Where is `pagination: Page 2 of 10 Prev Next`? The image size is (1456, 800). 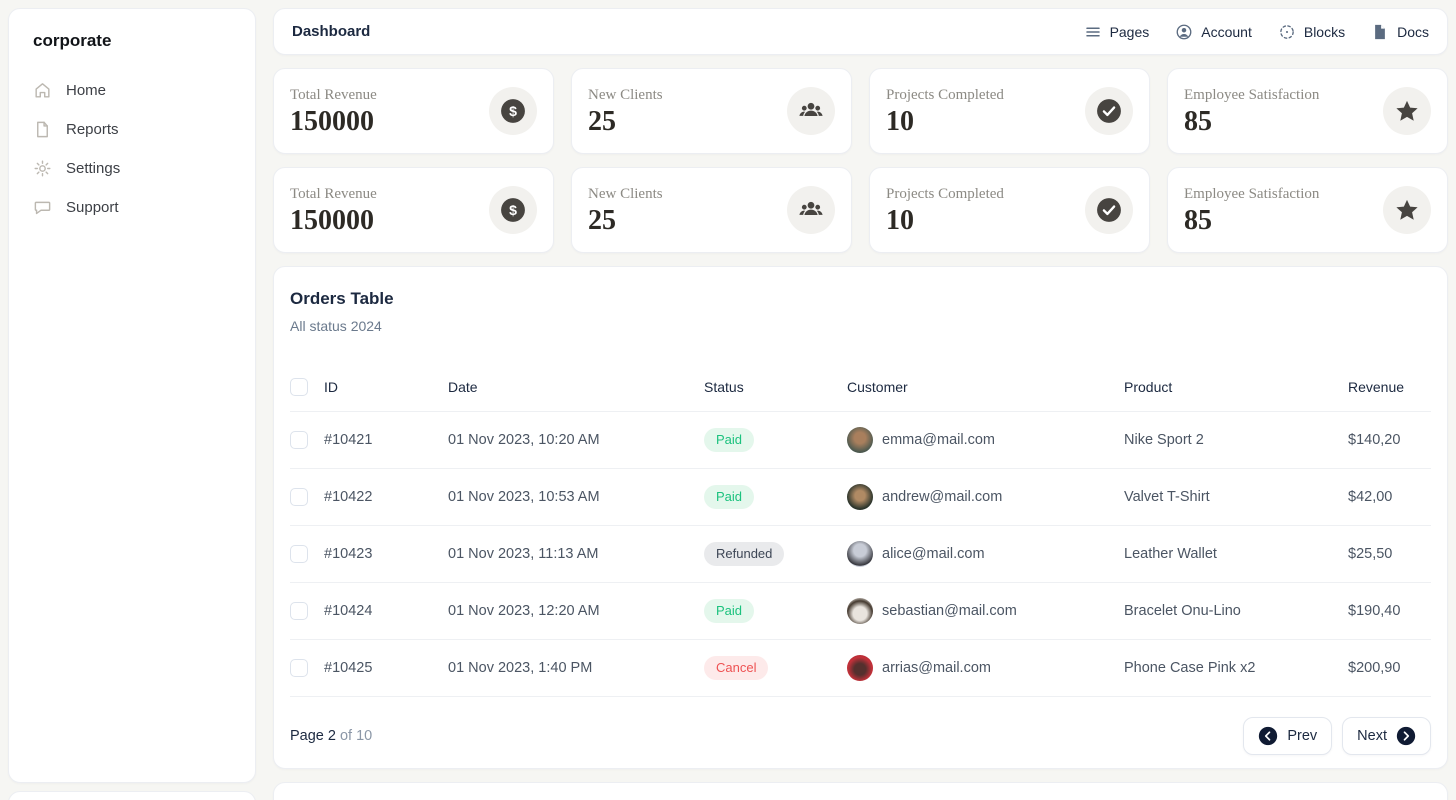 pagination: Page 2 of 10 Prev Next is located at coordinates (860, 735).